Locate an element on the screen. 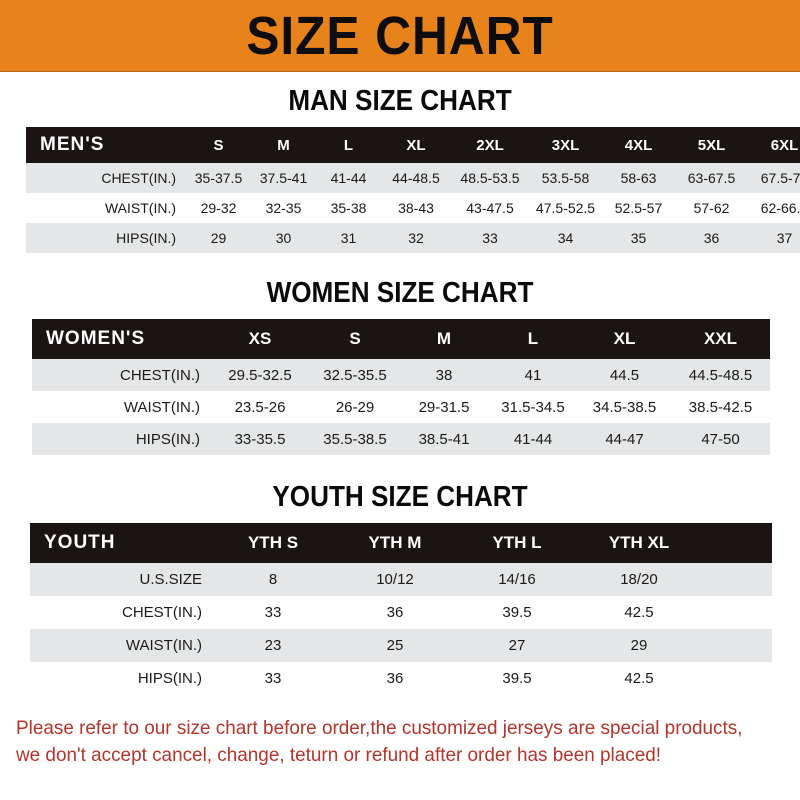 The width and height of the screenshot is (800, 800). cell: 44-48.5 is located at coordinates (416, 178).